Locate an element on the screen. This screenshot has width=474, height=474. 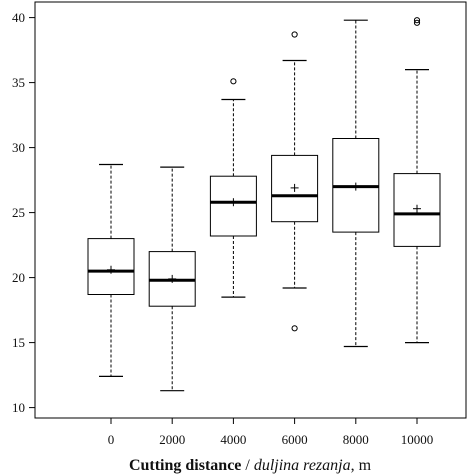
x-tick-label: 2000 is located at coordinates (172, 439).